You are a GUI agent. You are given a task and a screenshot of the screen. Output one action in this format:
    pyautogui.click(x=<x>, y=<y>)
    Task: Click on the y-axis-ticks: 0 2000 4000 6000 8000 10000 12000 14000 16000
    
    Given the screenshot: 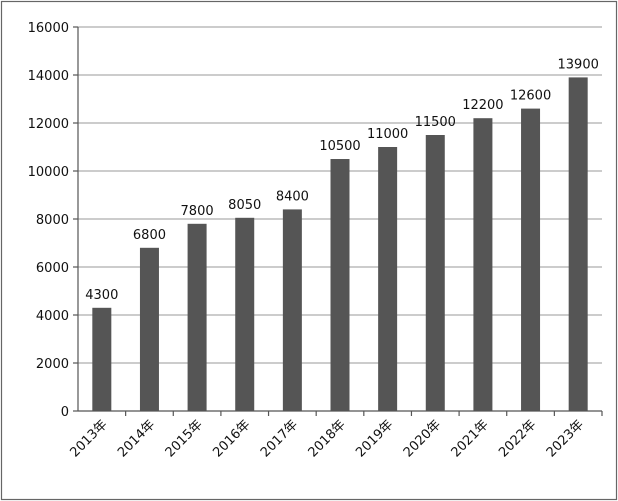 What is the action you would take?
    pyautogui.click(x=53, y=220)
    